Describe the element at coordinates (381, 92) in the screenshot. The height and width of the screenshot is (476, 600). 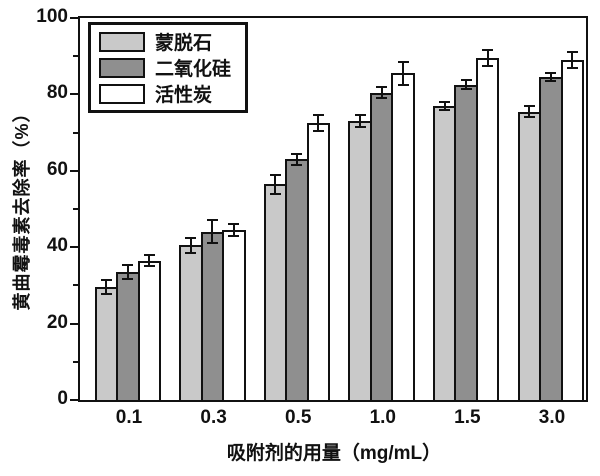
I see `error-bar-silica-1.0` at that location.